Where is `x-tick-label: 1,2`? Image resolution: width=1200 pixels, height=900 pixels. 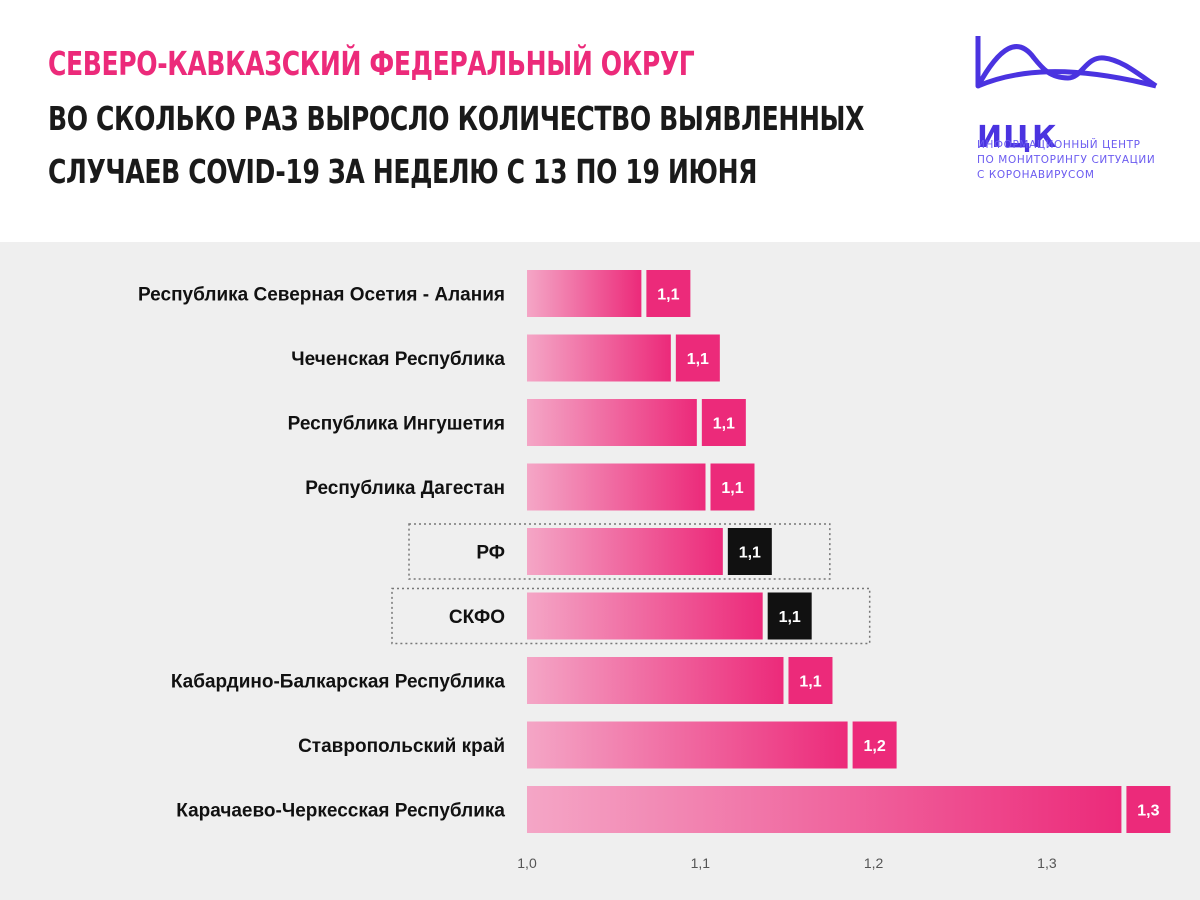 x-tick-label: 1,2 is located at coordinates (874, 863).